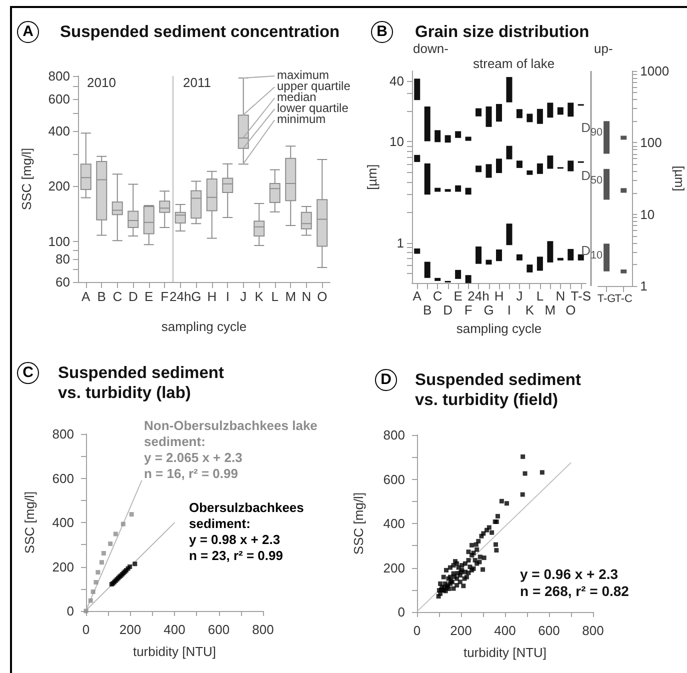  Describe the element at coordinates (397, 142) in the screenshot. I see `y-tick-label: 10` at that location.